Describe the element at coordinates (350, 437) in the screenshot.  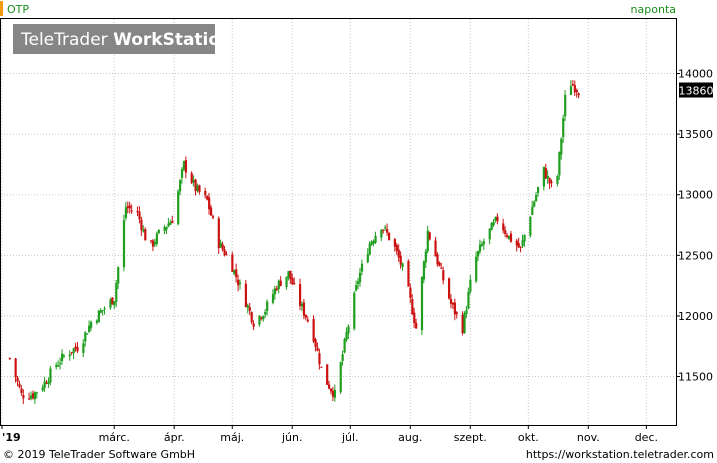
I see `x-tick-label: júl.` at that location.